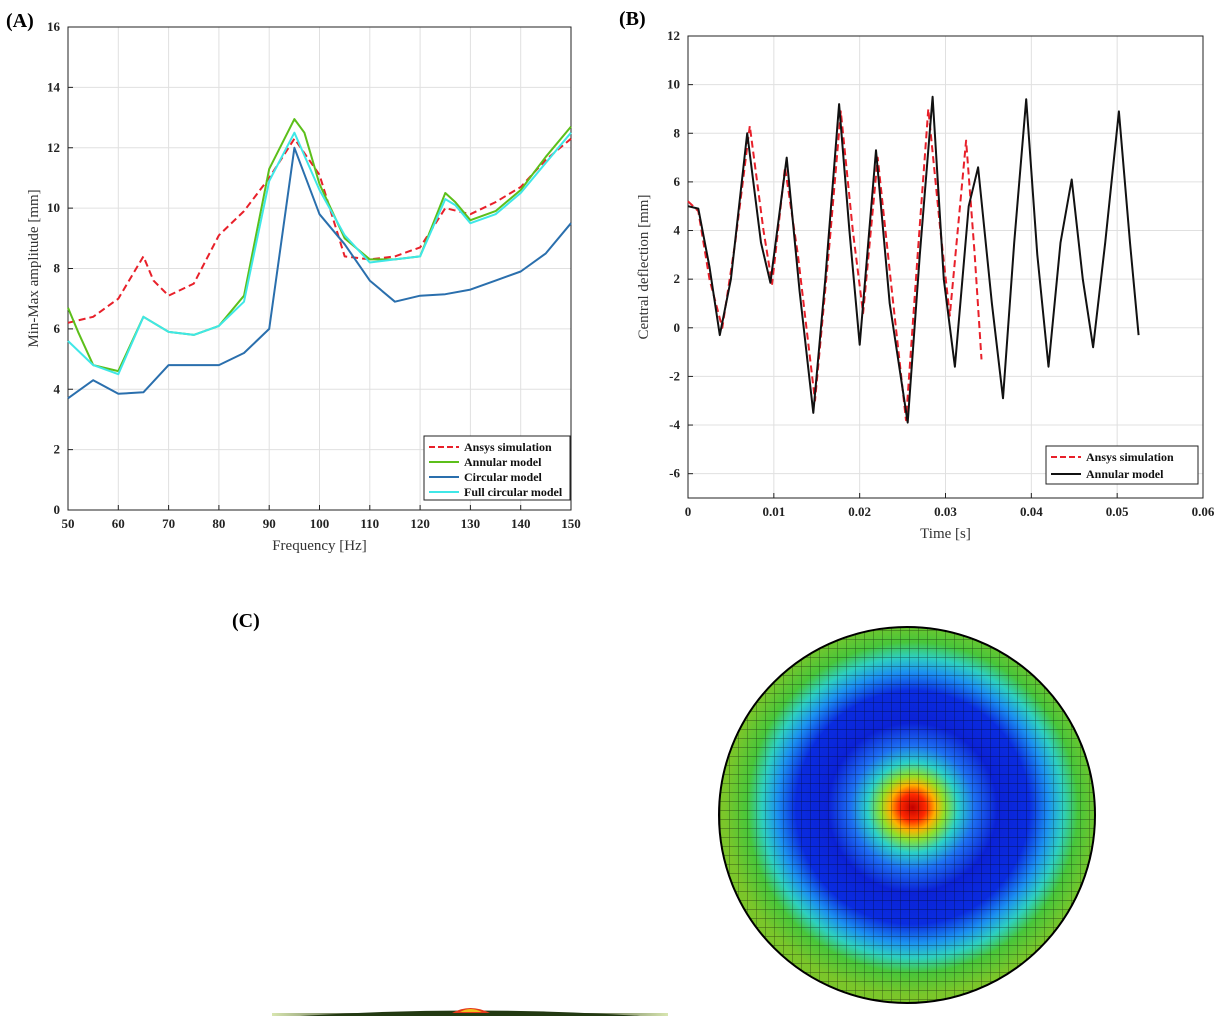 The image size is (1223, 1018). What do you see at coordinates (246, 621) in the screenshot?
I see `panel-c-label: (C)` at bounding box center [246, 621].